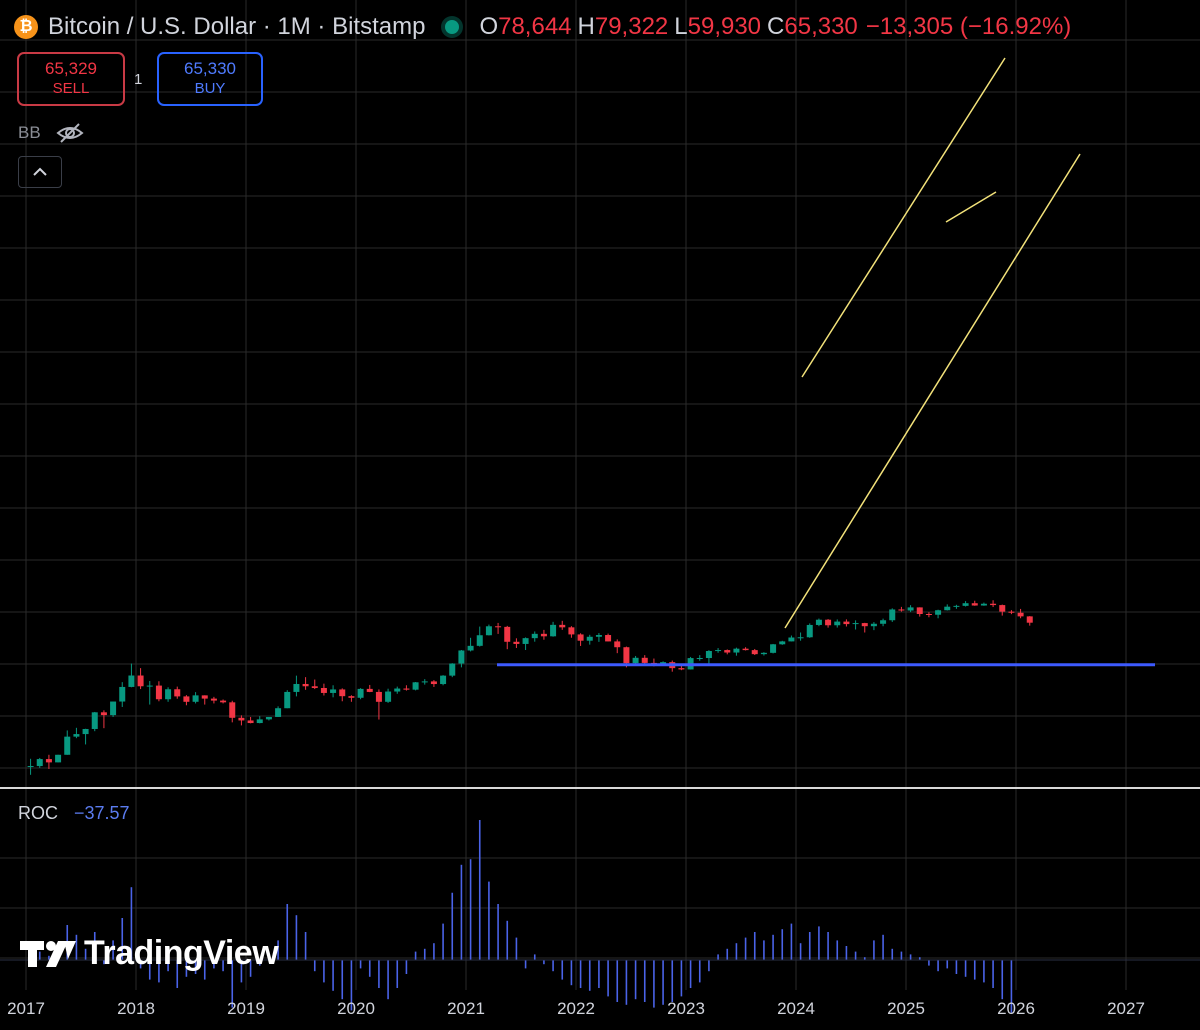 Image resolution: width=1200 pixels, height=1030 pixels. What do you see at coordinates (210, 88) in the screenshot?
I see `buy-label: BUY` at bounding box center [210, 88].